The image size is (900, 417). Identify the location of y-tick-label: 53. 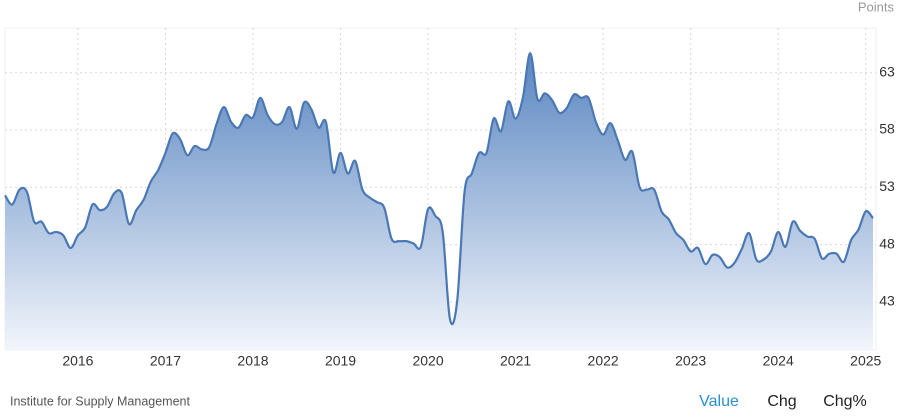
(887, 186).